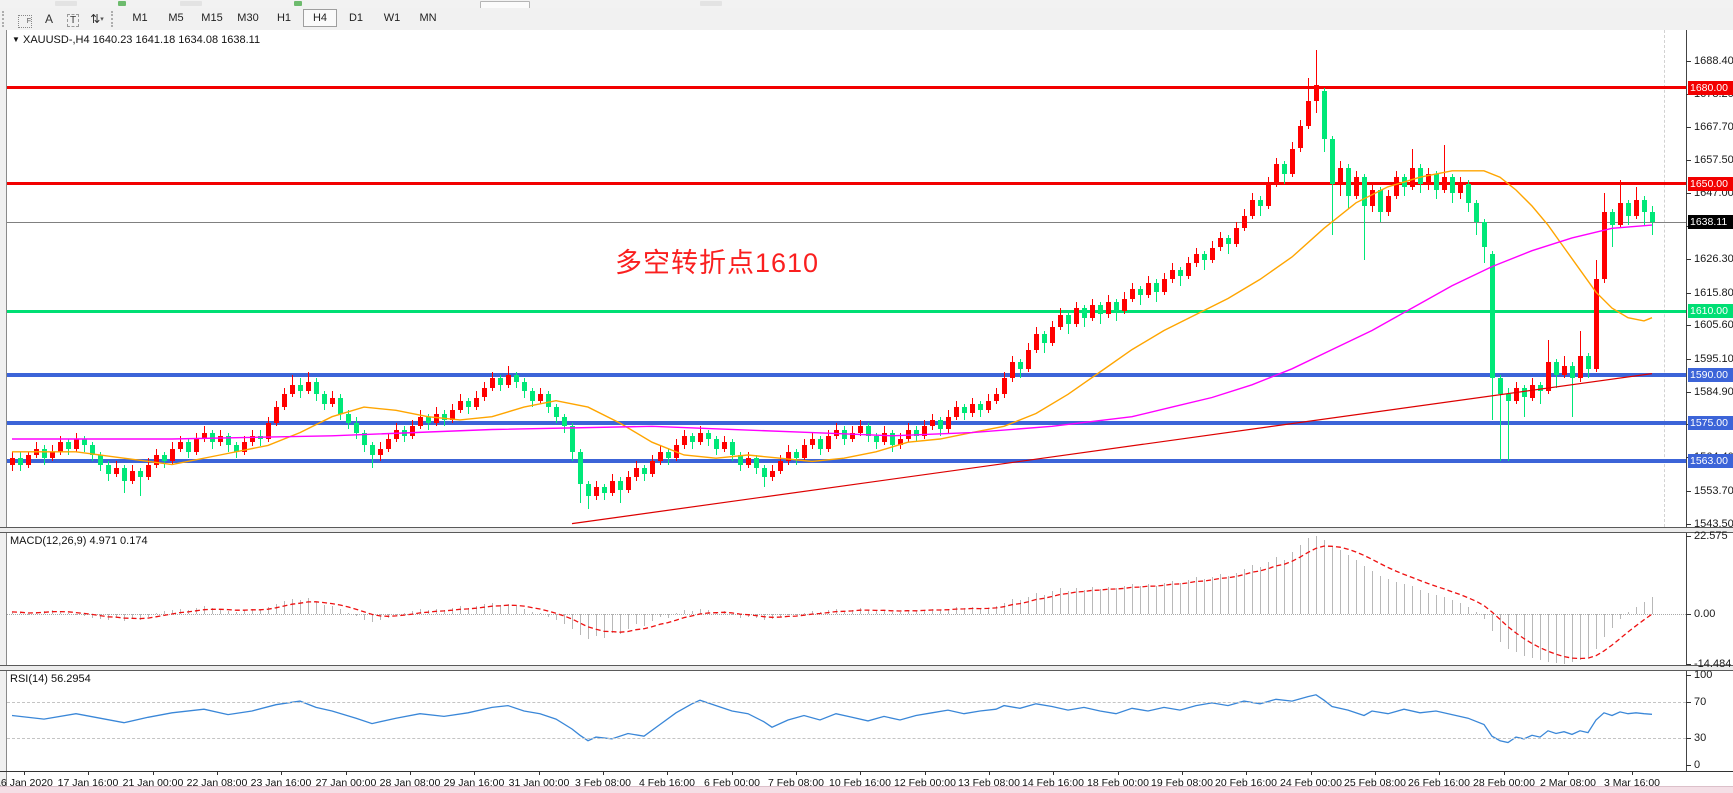 Image resolution: width=1733 pixels, height=793 pixels. What do you see at coordinates (1713, 523) in the screenshot?
I see `price-axis-label: 1543.50` at bounding box center [1713, 523].